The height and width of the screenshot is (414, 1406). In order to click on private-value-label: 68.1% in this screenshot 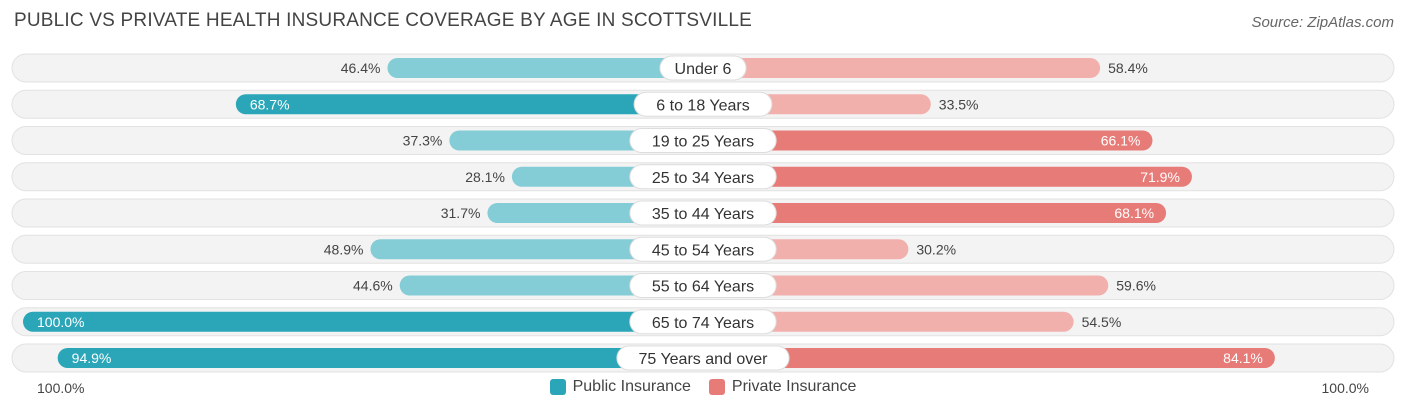, I will do `click(1134, 213)`.